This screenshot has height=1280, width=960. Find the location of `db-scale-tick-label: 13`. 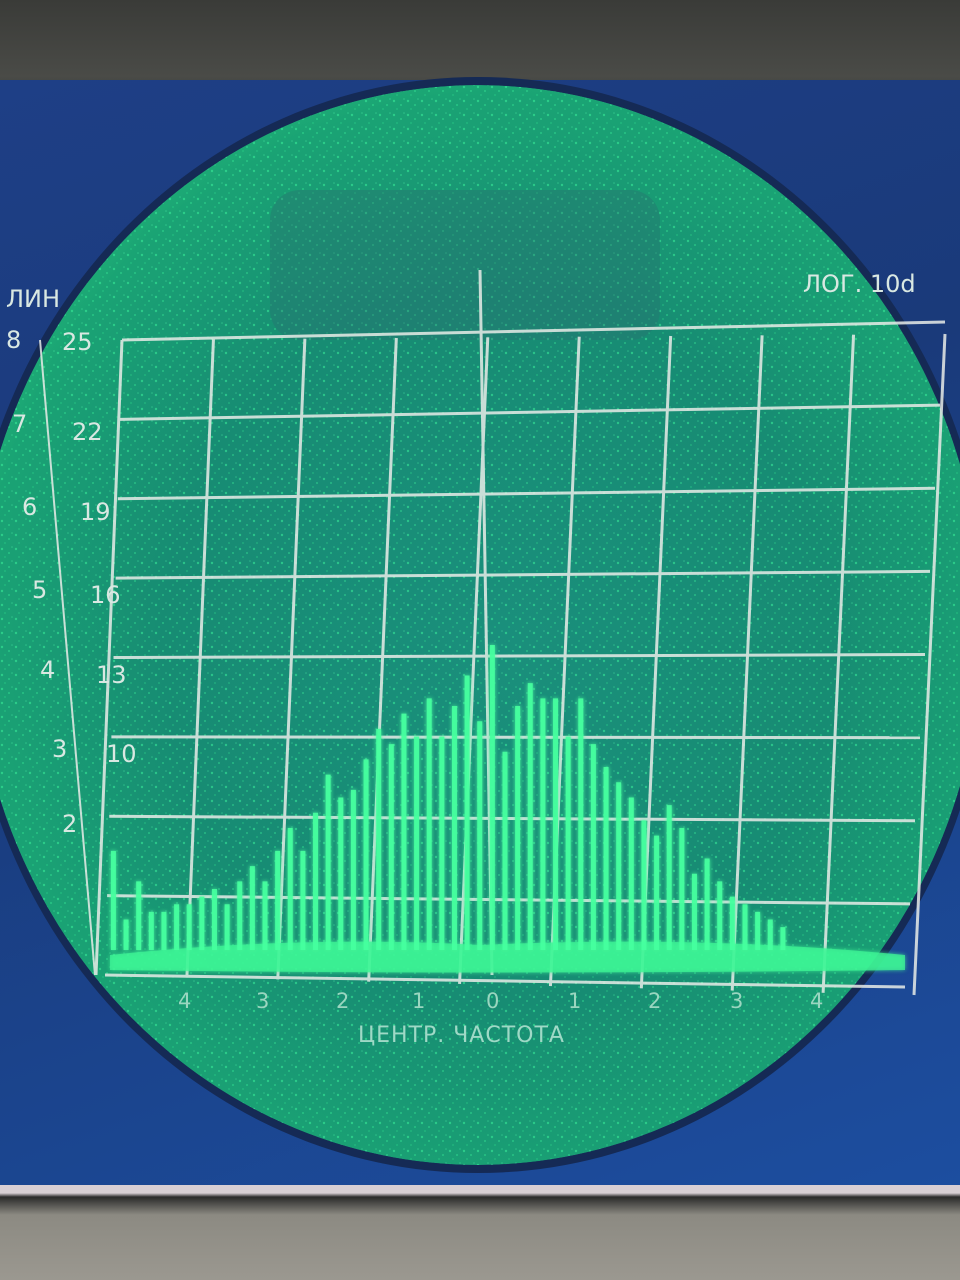

db-scale-tick-label: 13 is located at coordinates (111, 675).